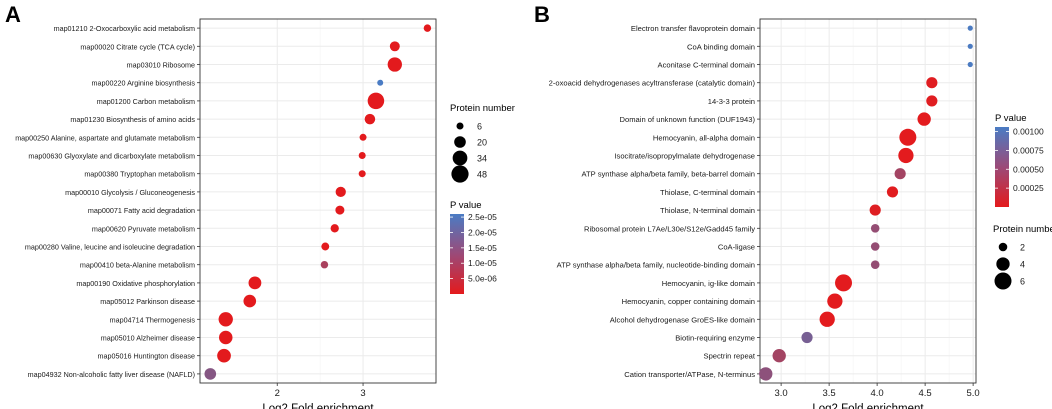  I want to click on size-legend-label: 34, so click(482, 159).